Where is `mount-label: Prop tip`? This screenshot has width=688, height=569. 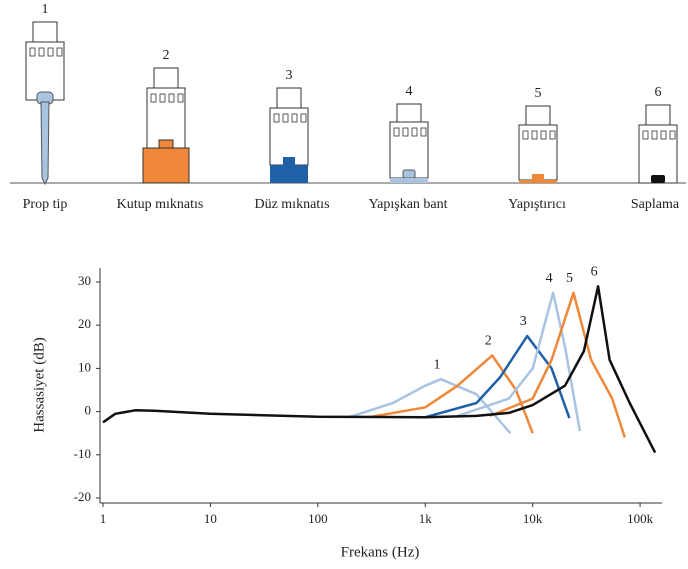 mount-label: Prop tip is located at coordinates (45, 204).